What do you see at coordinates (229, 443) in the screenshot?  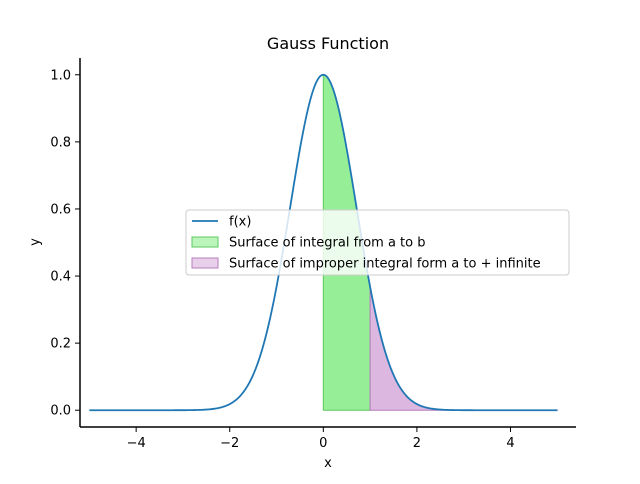 I see `x-tick-label: −2` at bounding box center [229, 443].